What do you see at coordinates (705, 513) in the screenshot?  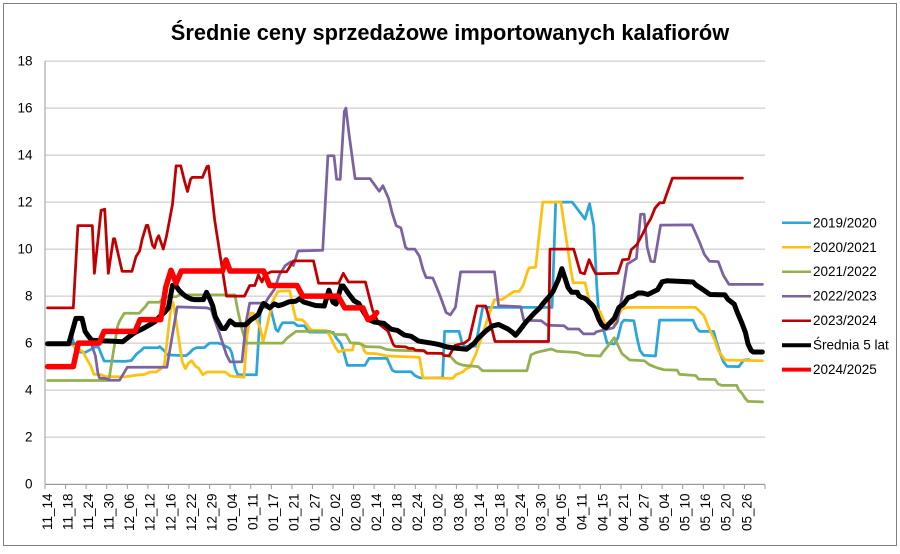 I see `svg-text: 05_16` at bounding box center [705, 513].